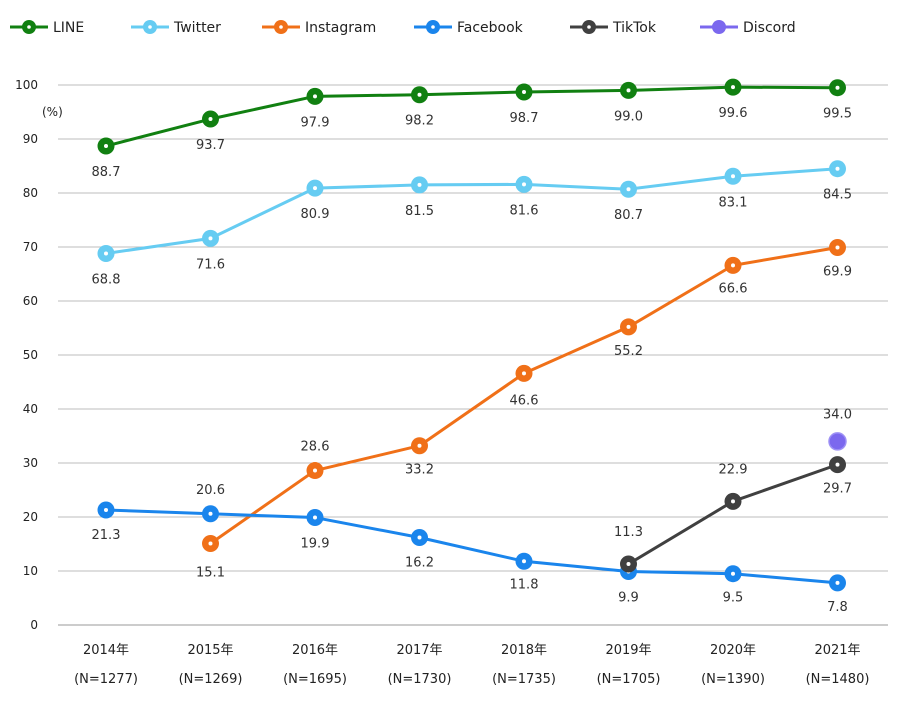  Describe the element at coordinates (106, 279) in the screenshot. I see `data-label-twitter: 68.8` at that location.